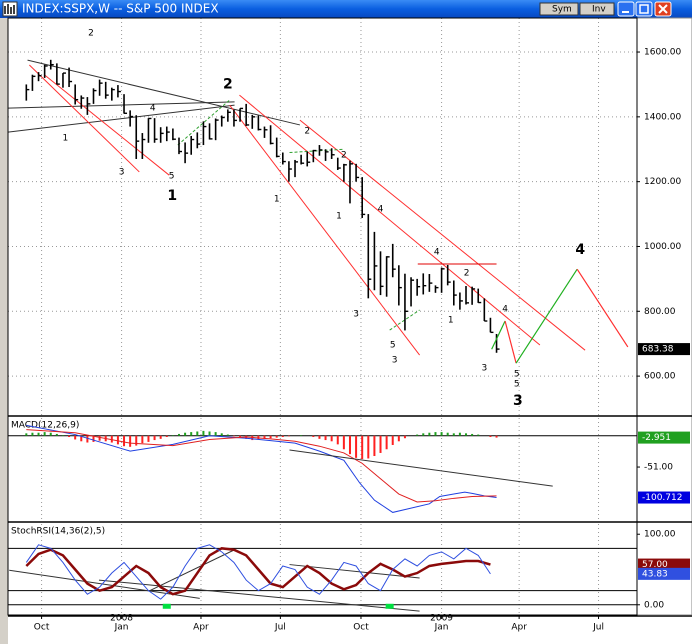 This screenshot has height=644, width=692. Describe the element at coordinates (655, 574) in the screenshot. I see `stoch-value-label: 43.83` at that location.